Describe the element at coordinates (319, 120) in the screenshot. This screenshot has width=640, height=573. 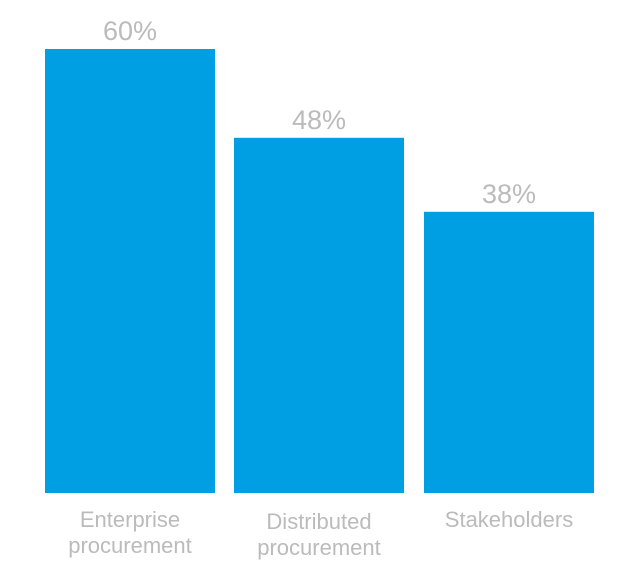
I see `value-label-2: 48%` at that location.